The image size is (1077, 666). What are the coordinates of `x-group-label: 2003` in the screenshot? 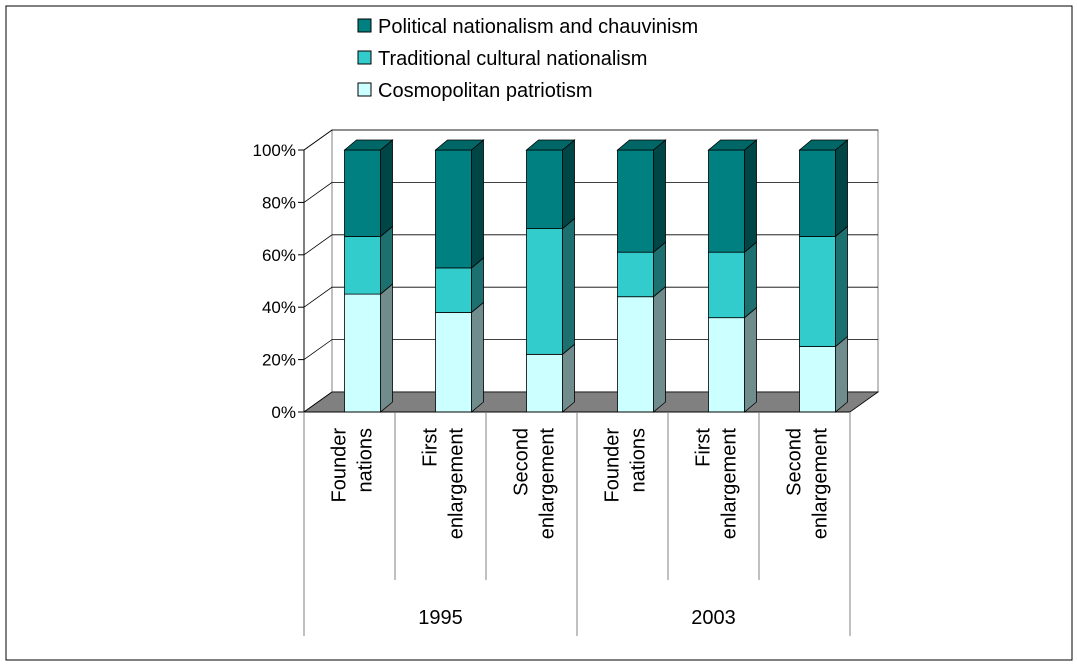 It's located at (713, 618).